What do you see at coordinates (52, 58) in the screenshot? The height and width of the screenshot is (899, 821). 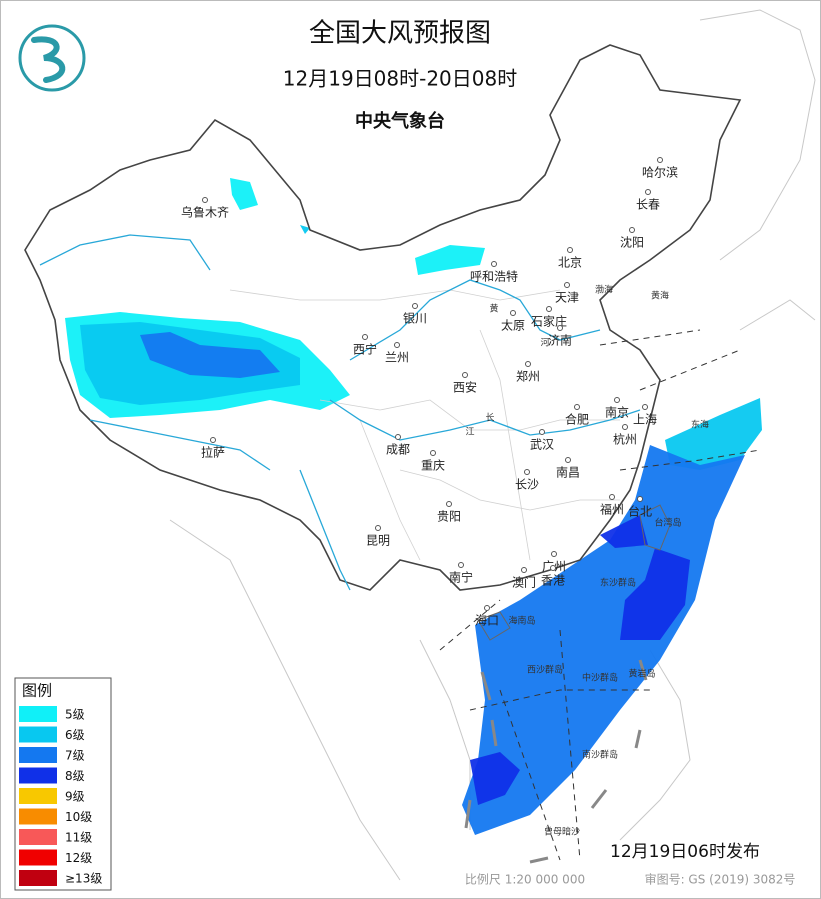 I see `logo` at bounding box center [52, 58].